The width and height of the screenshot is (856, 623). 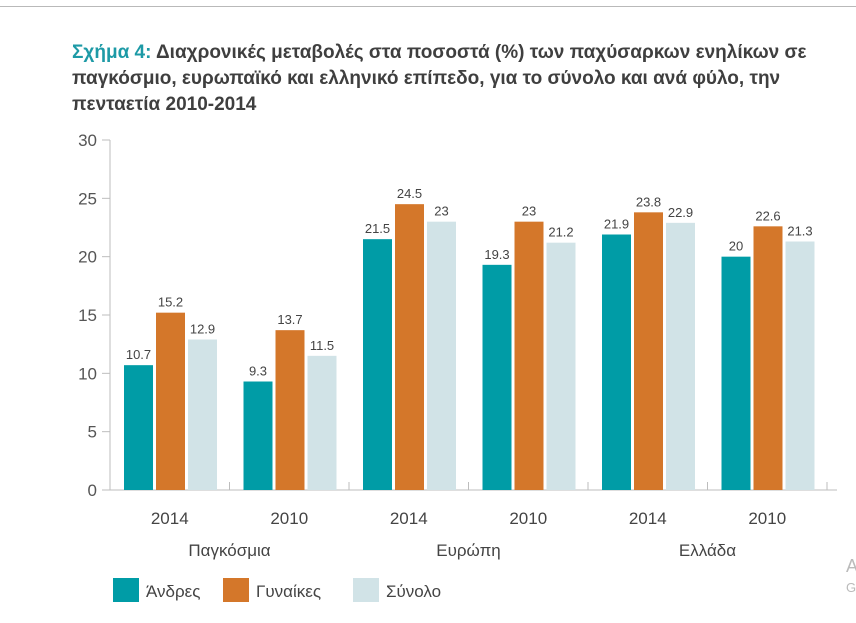 I want to click on y-tick-label: 5, so click(x=92, y=432).